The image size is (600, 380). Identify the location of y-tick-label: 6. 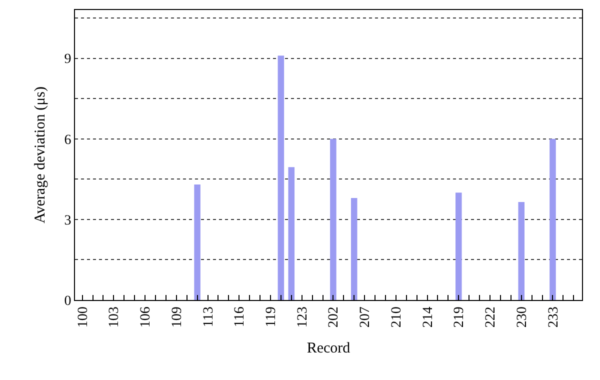
(68, 140).